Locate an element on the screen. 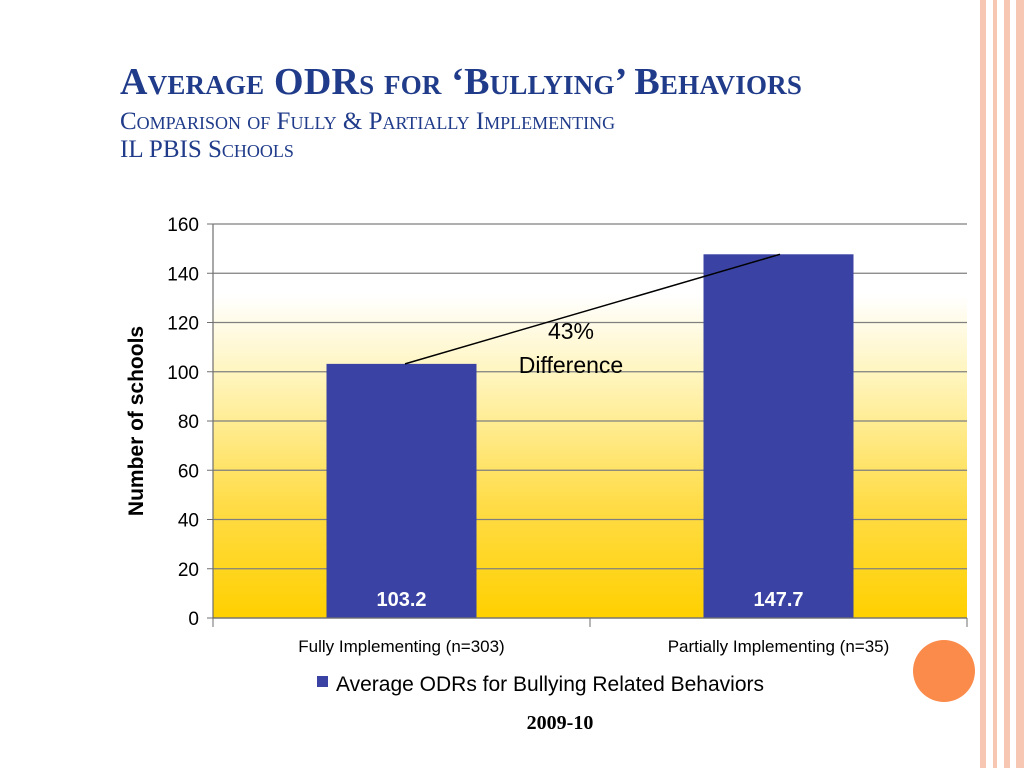 This screenshot has width=1024, height=768. bar-value-label: 147.7 is located at coordinates (778, 600).